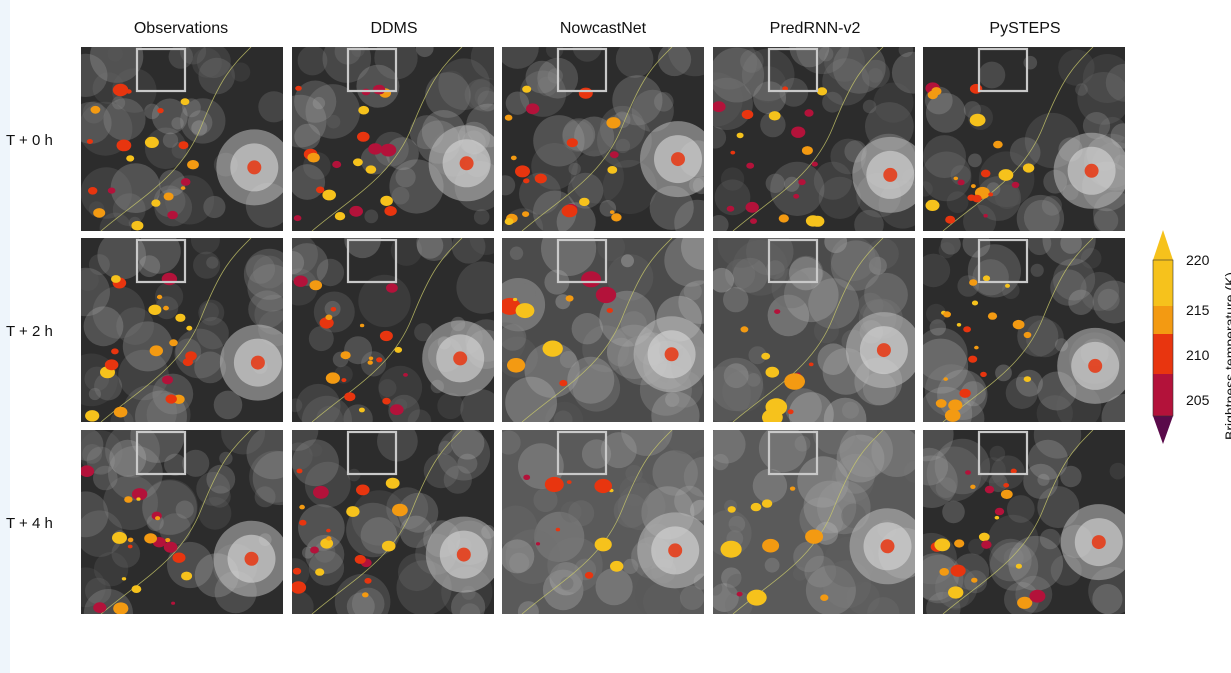  I want to click on colorbar-axis-label: Brightness temperature (K), so click(1226, 355).